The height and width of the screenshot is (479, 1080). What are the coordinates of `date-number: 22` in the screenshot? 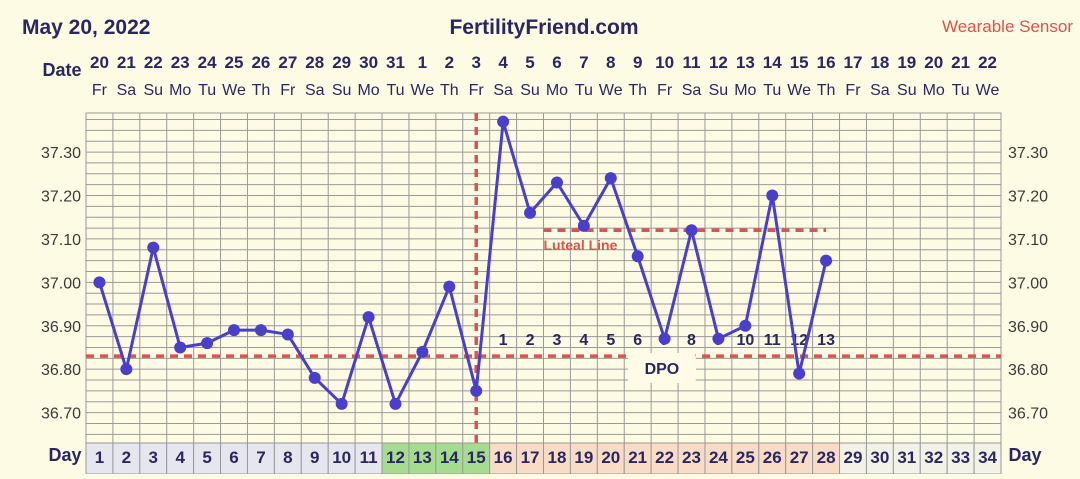 It's located at (987, 62).